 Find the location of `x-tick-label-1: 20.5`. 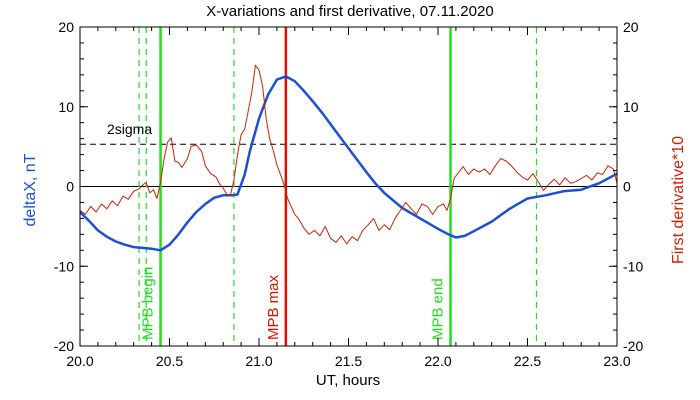

x-tick-label-1: 20.5 is located at coordinates (169, 361).